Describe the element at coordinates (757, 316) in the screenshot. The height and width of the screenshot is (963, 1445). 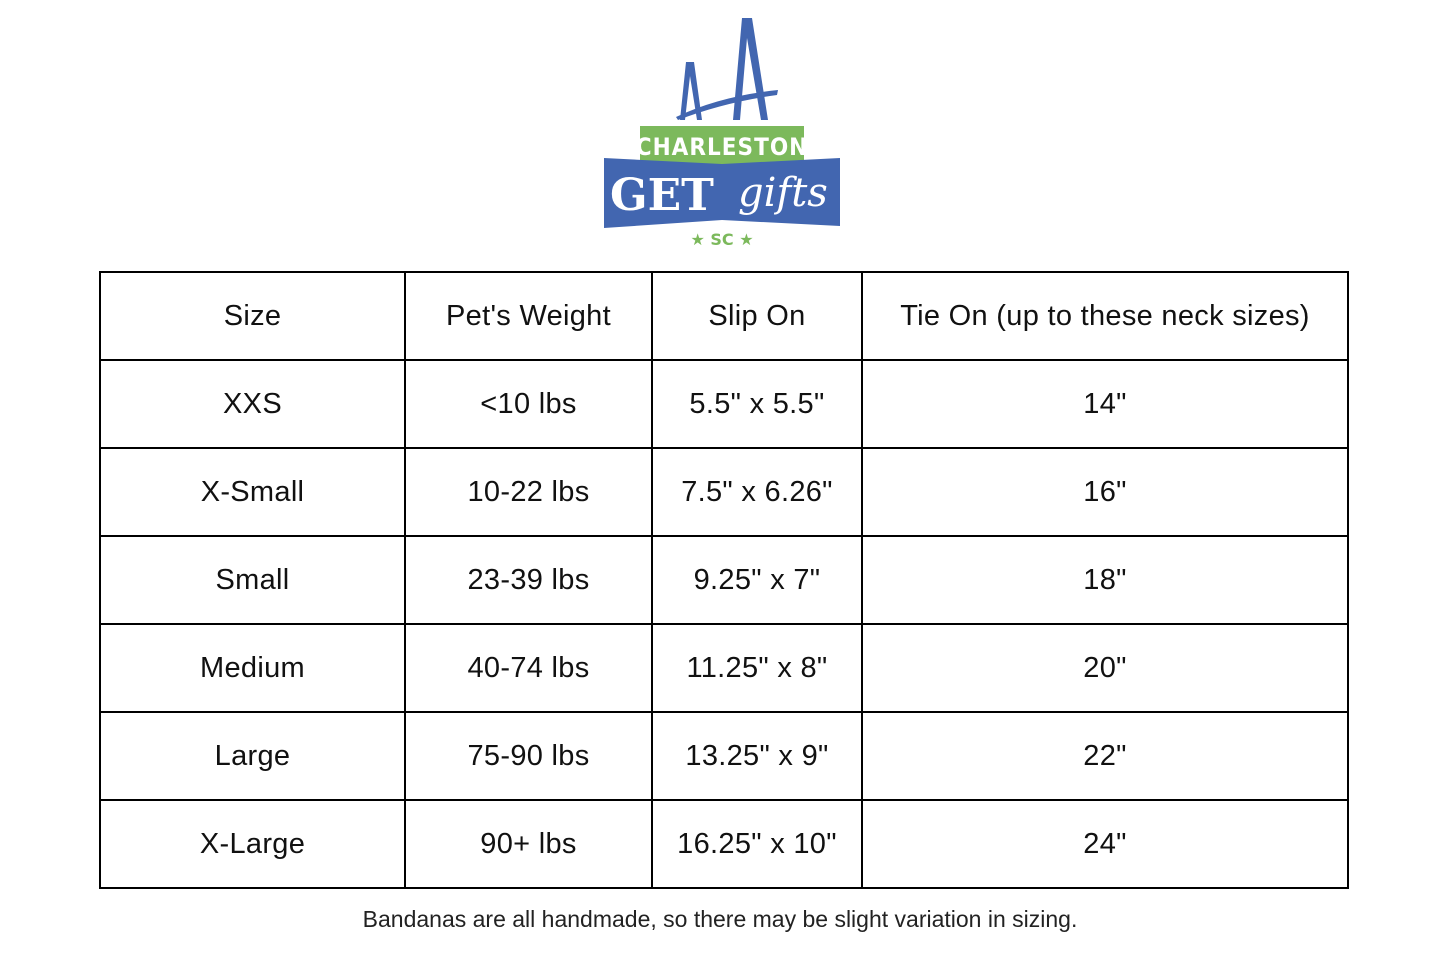
I see `header-slip-on: Slip On` at that location.